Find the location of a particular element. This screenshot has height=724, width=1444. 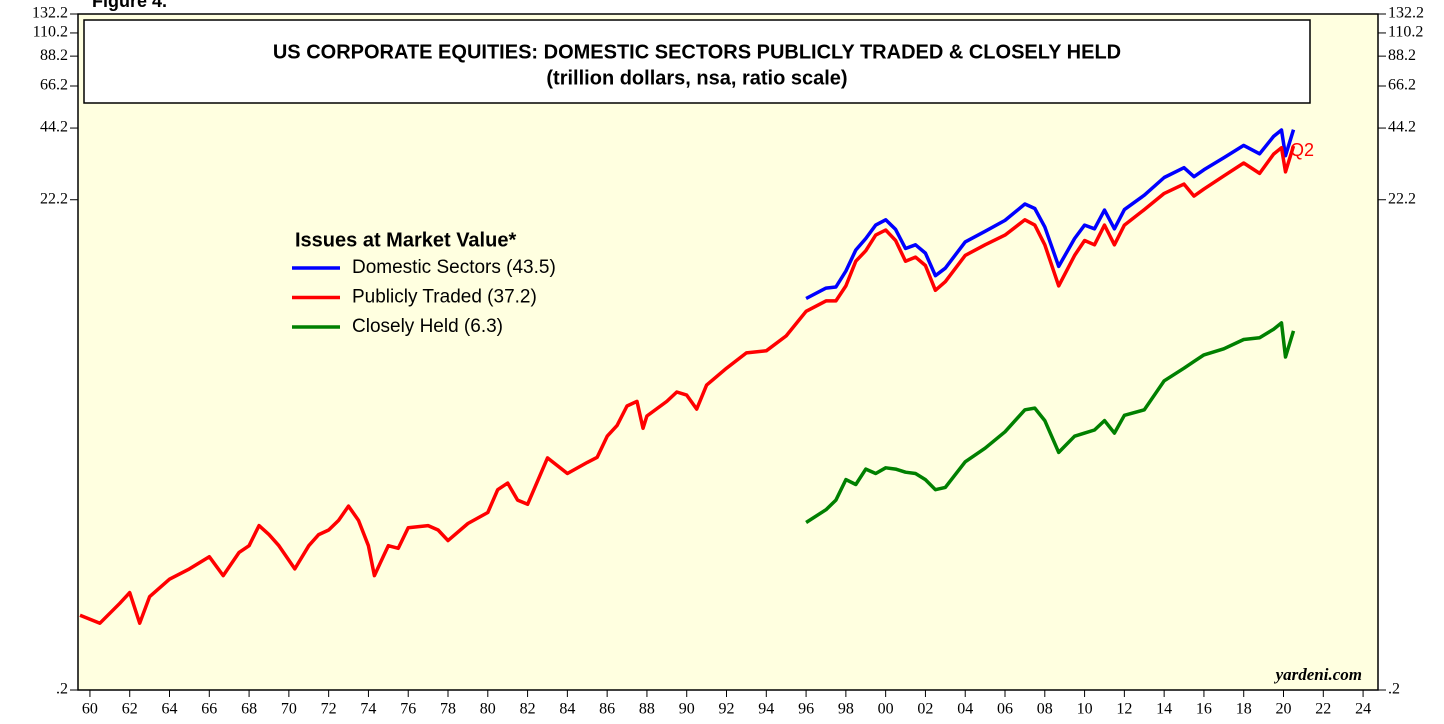

x-tick-label: 78 is located at coordinates (448, 709).